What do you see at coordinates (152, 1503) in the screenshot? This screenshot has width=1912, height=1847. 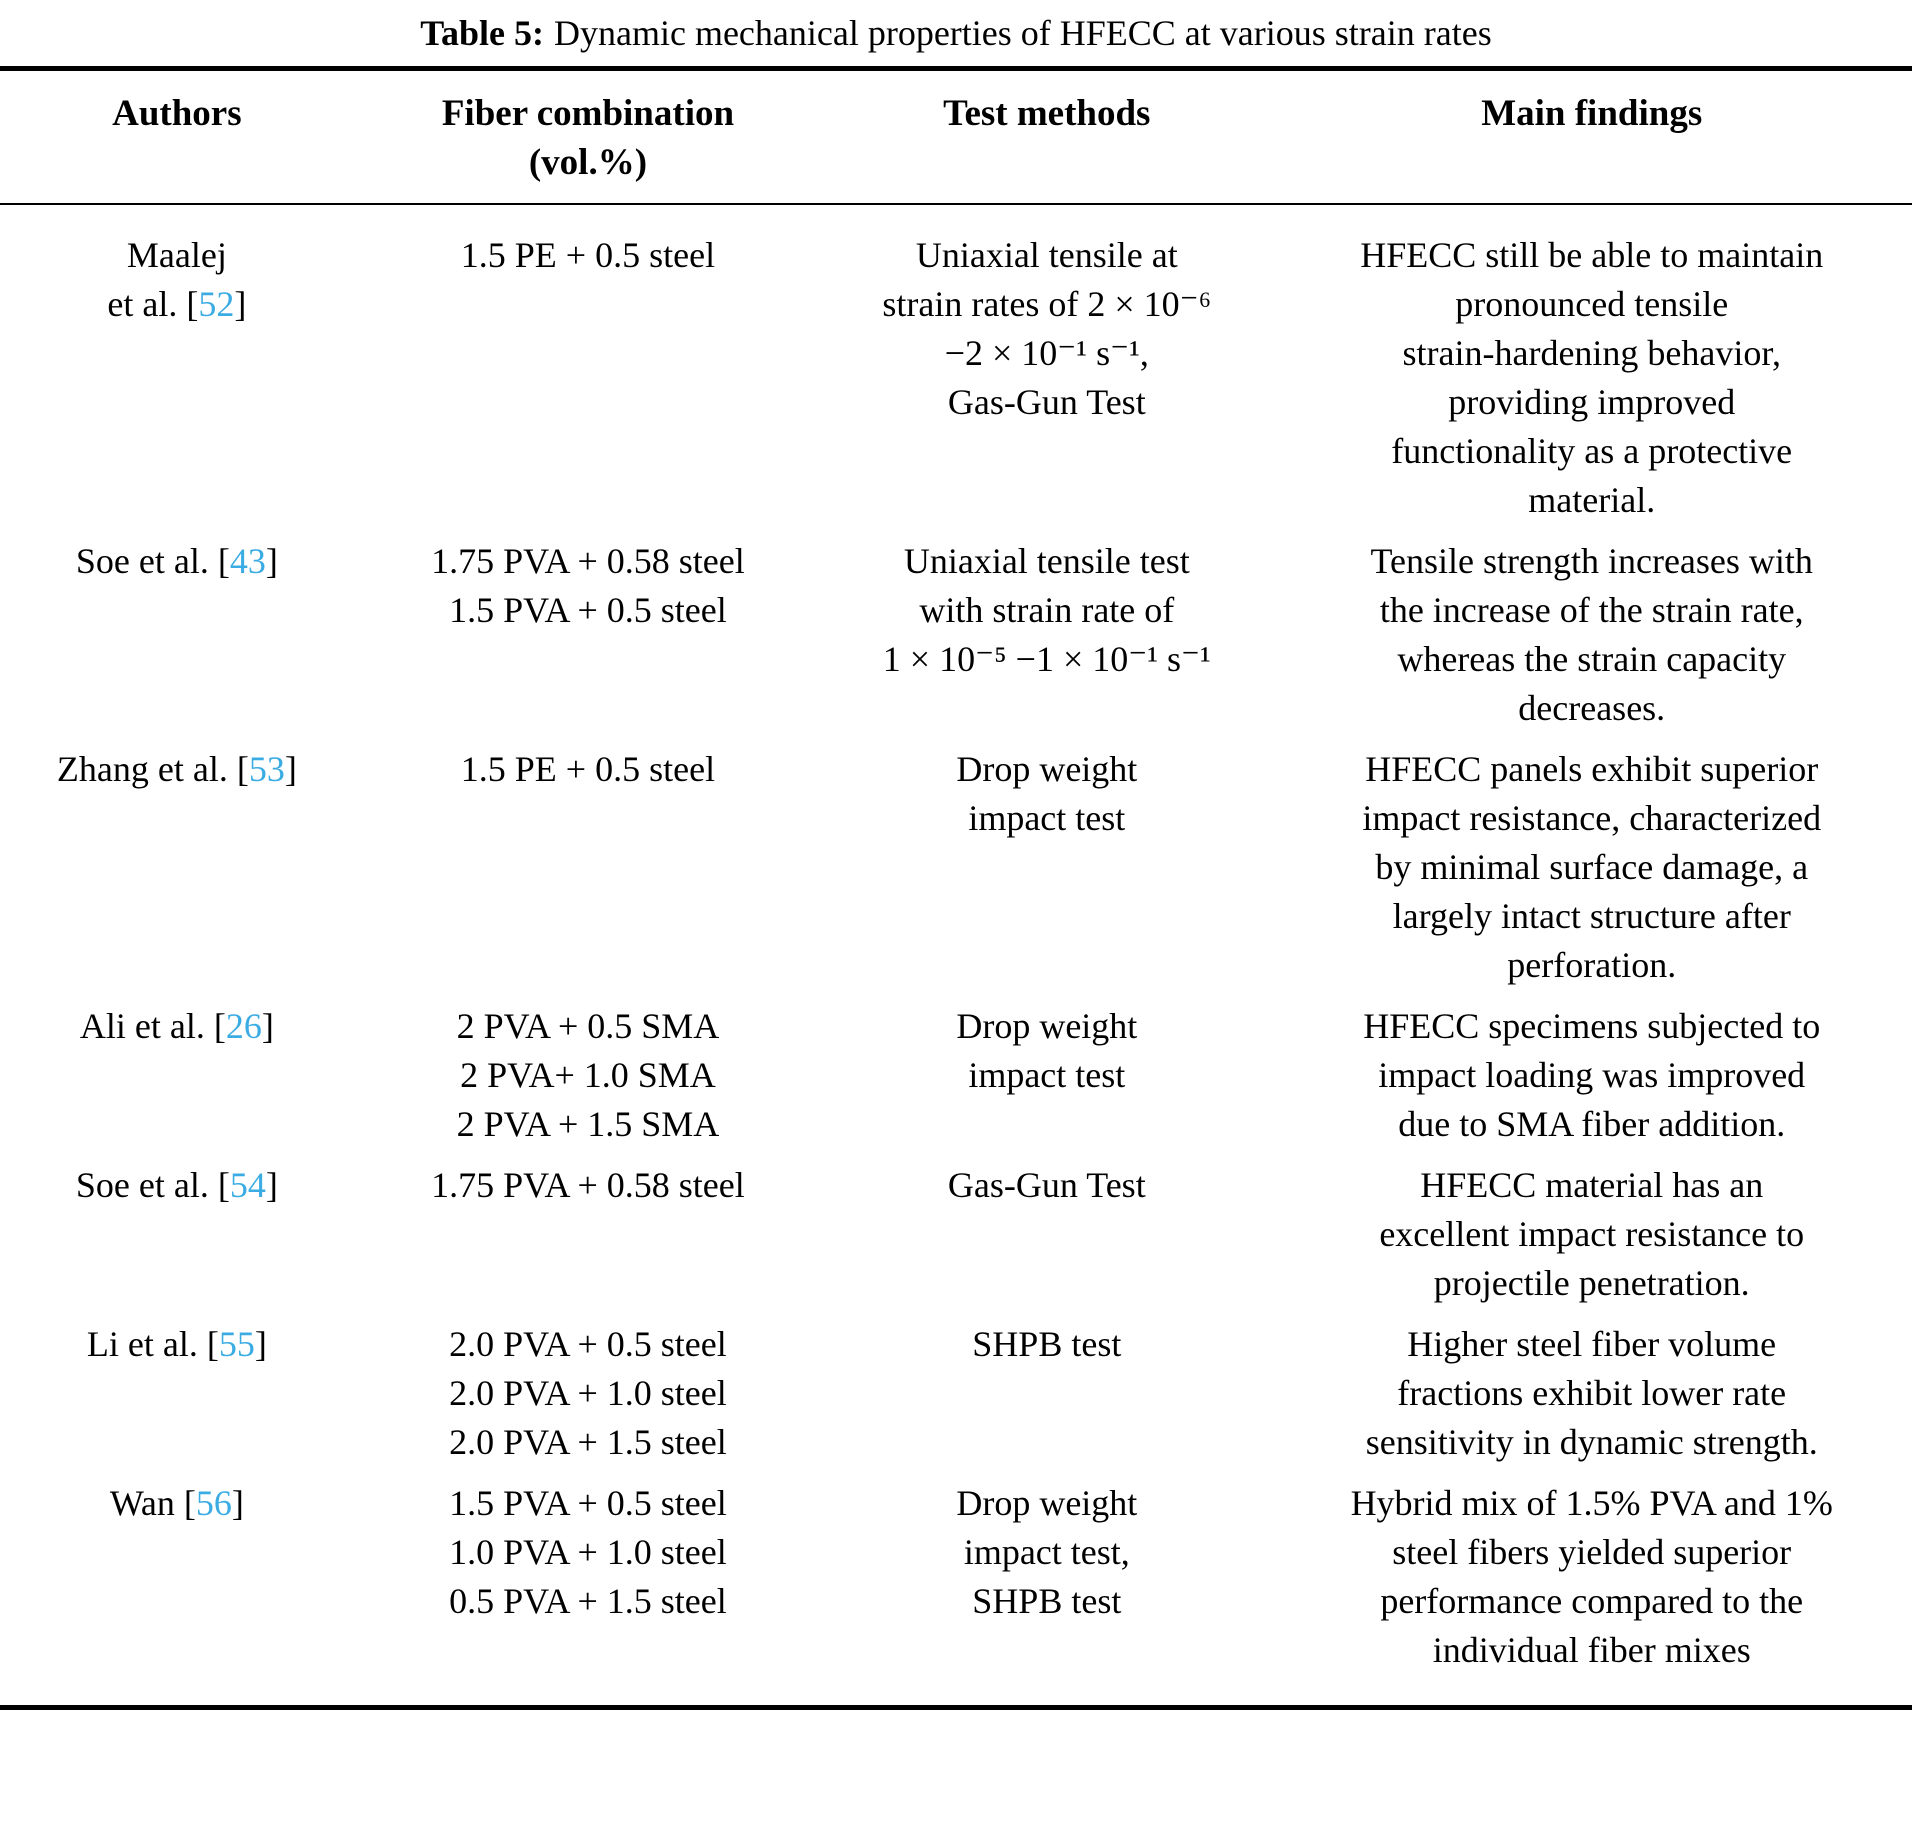 I see `author-text: Wan [` at bounding box center [152, 1503].